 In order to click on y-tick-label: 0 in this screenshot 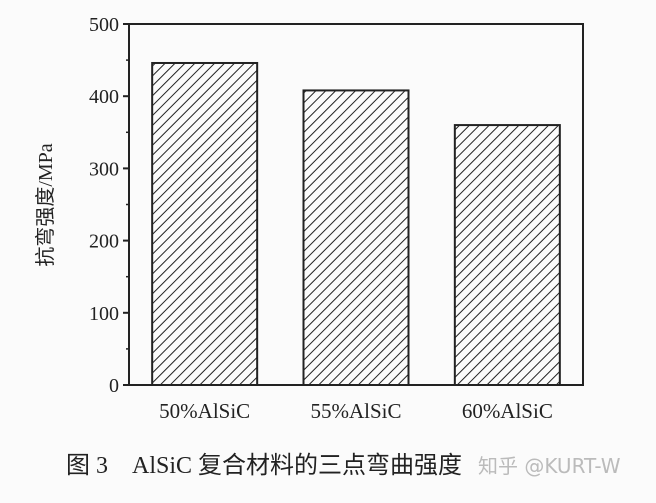, I will do `click(114, 386)`.